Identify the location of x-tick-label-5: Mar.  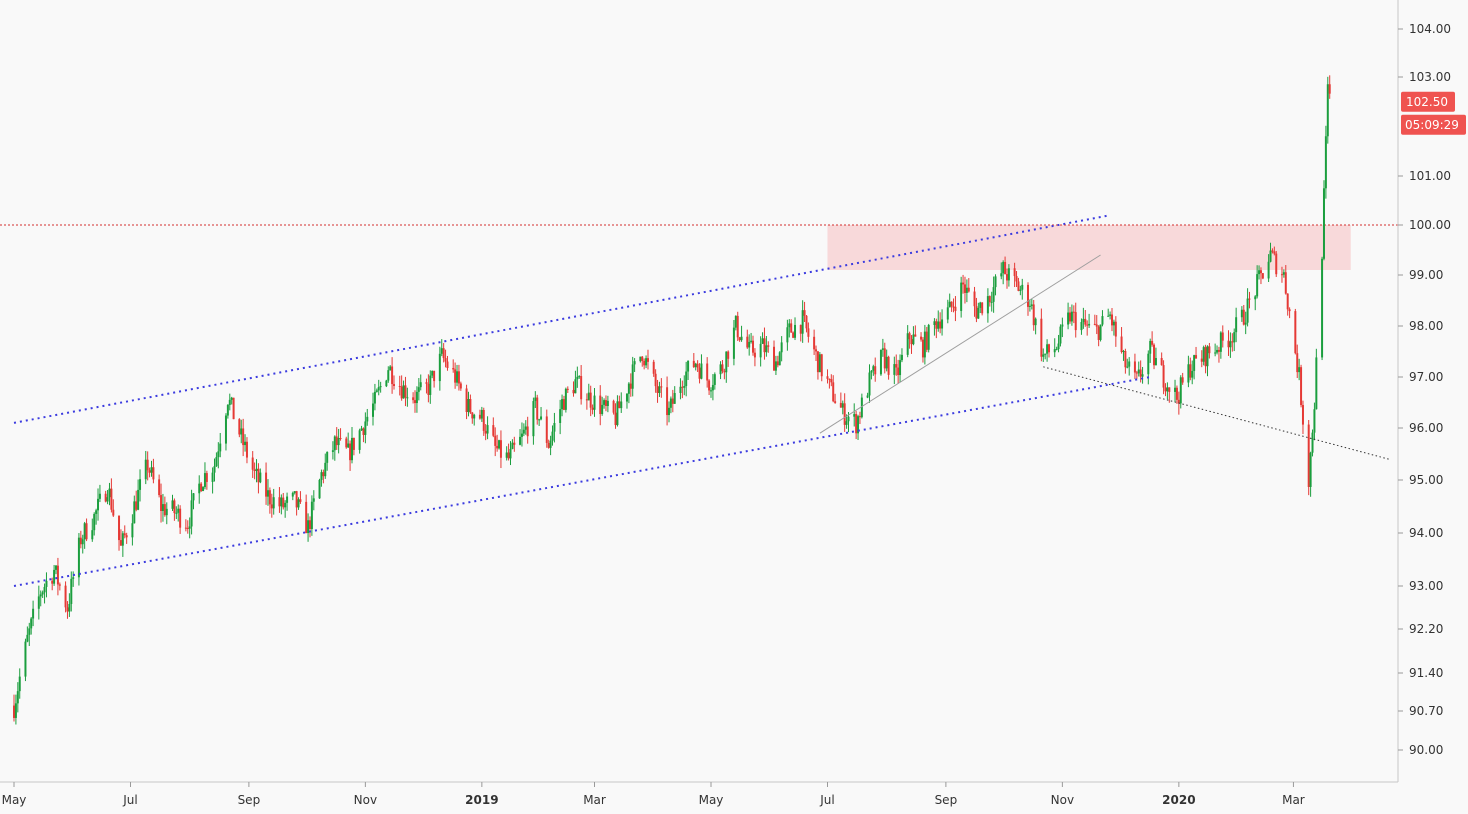
(594, 800).